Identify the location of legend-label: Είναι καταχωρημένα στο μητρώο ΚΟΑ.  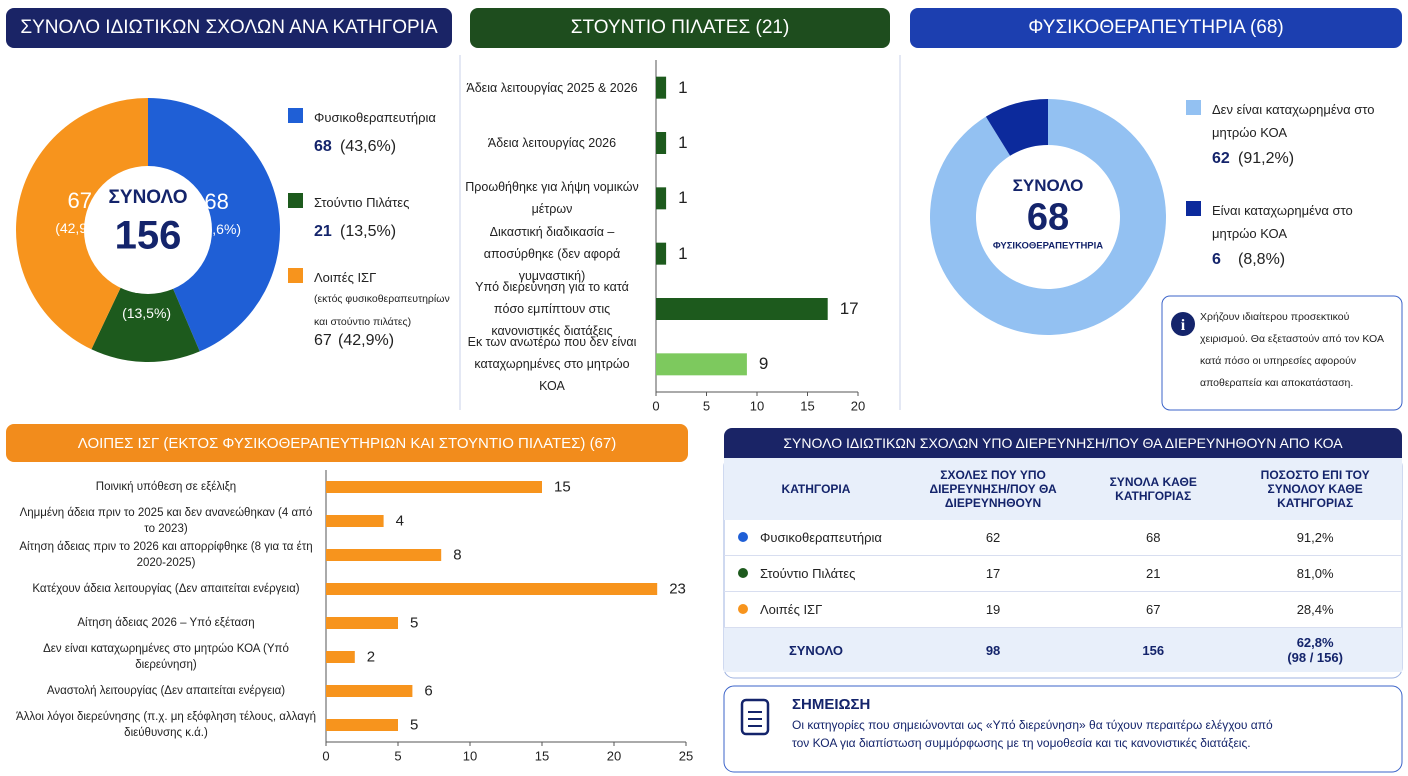
(1282, 222).